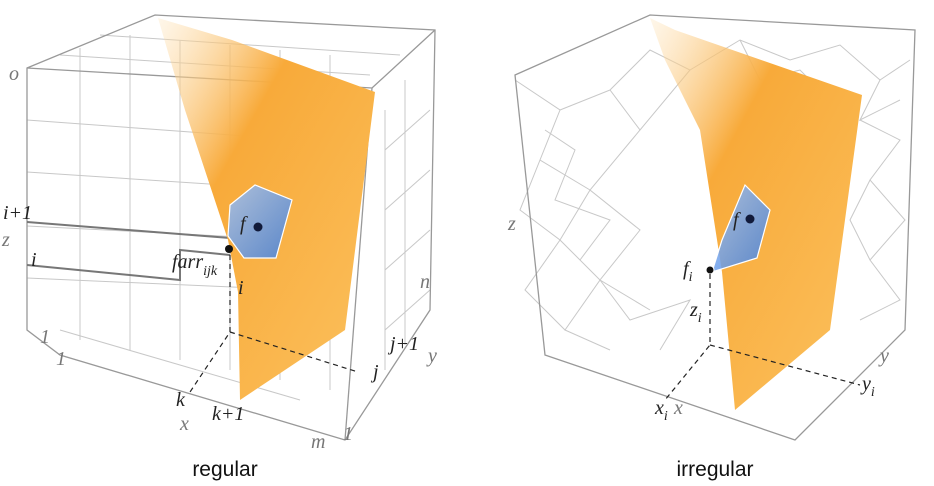 This screenshot has height=486, width=934. What do you see at coordinates (710, 270) in the screenshot?
I see `point-fi` at bounding box center [710, 270].